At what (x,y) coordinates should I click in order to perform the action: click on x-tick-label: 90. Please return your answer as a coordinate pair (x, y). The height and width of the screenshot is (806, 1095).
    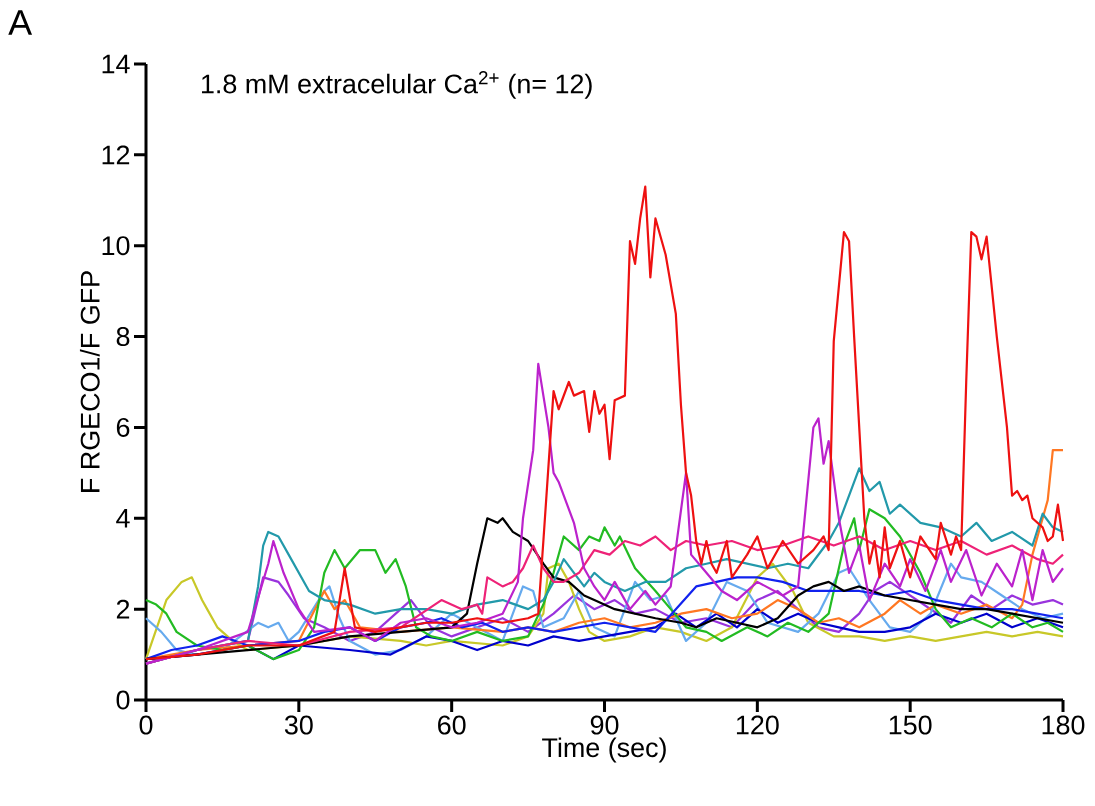
    Looking at the image, I should click on (604, 725).